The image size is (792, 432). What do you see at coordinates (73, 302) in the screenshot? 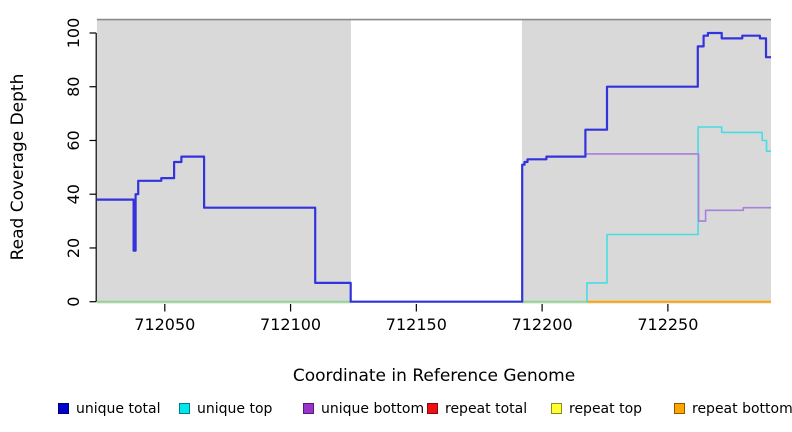
I see `y-tick-label: 0` at bounding box center [73, 302].